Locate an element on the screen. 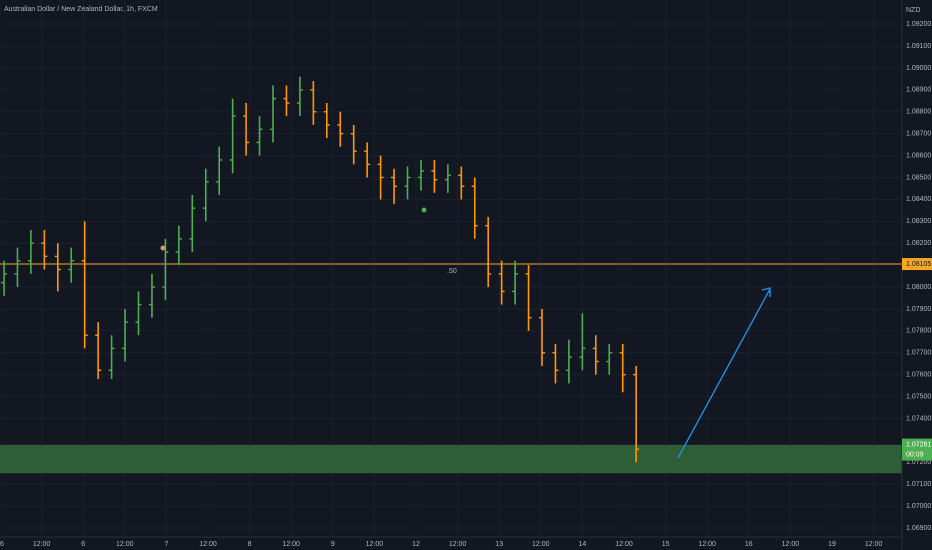  x-tick-label: 13 is located at coordinates (499, 544).